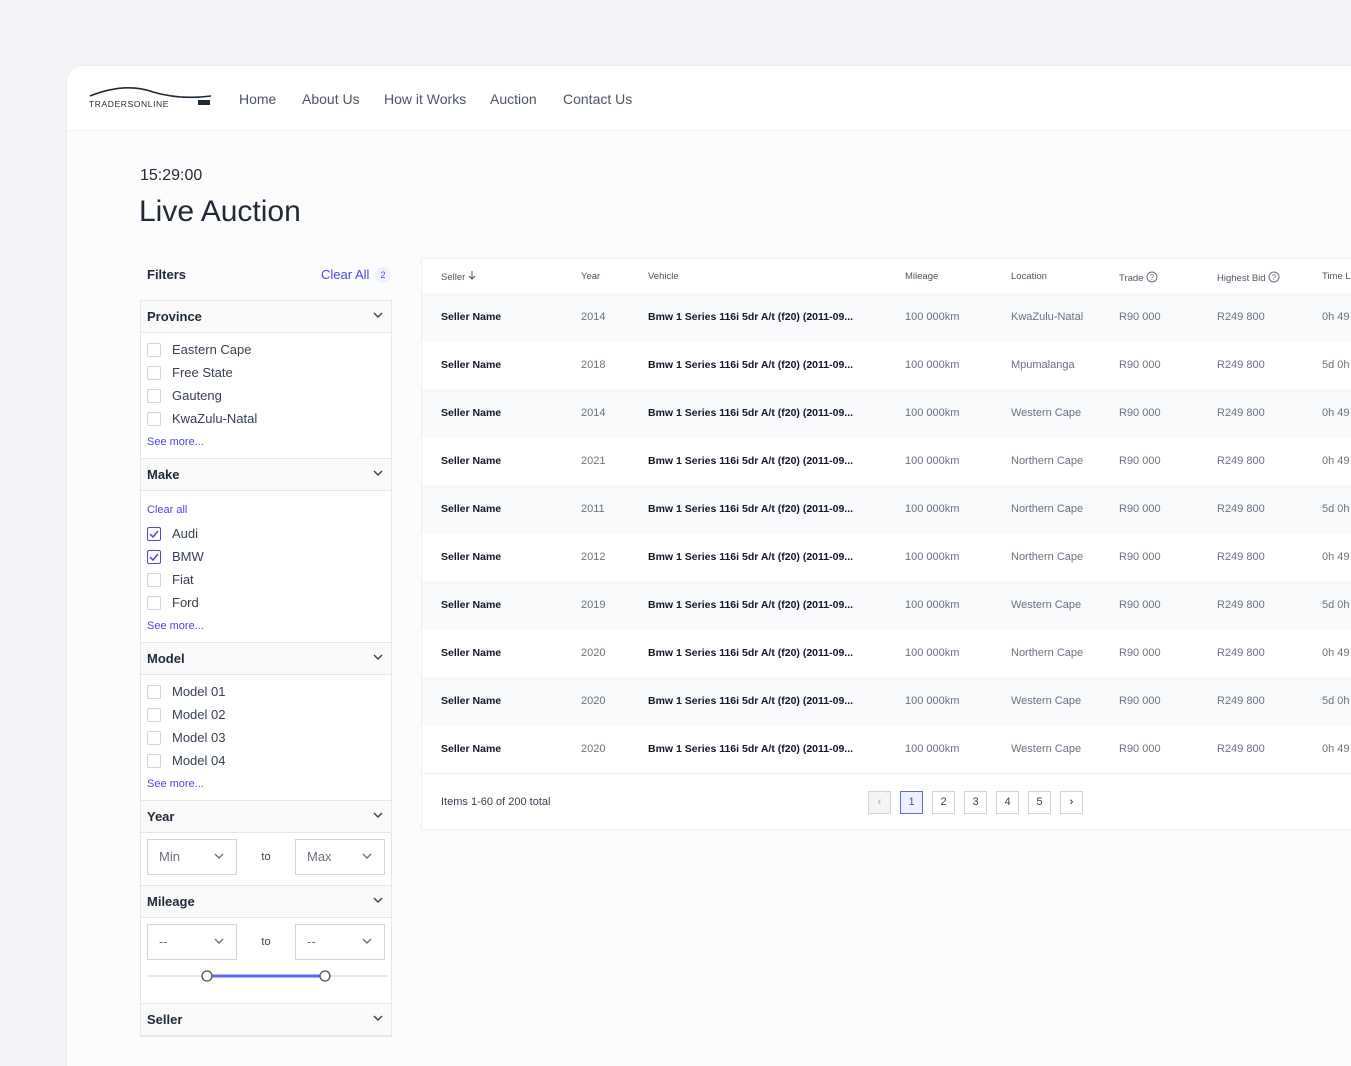 The image size is (1351, 1066). Describe the element at coordinates (266, 902) in the screenshot. I see `section-header: Mileage` at that location.